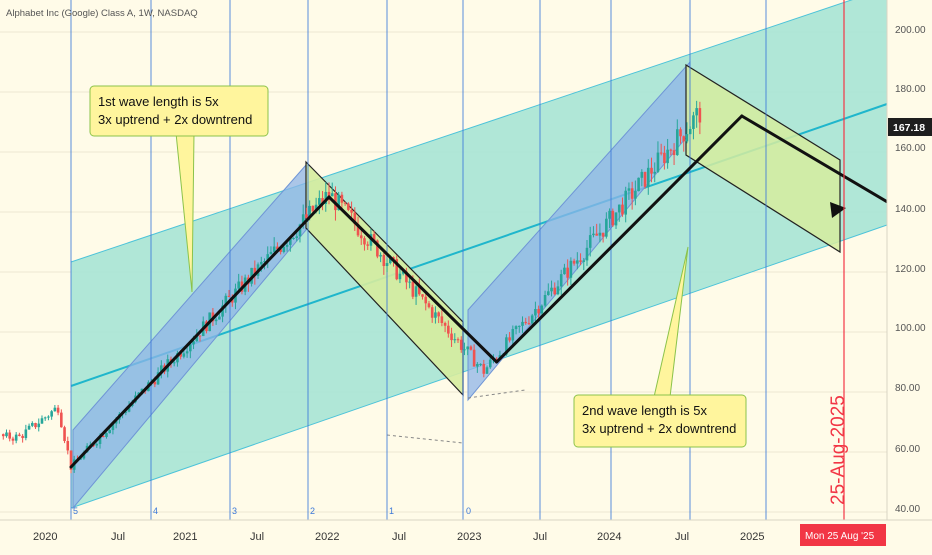 The image size is (932, 555). I want to click on wave1-callout-box, so click(179, 111).